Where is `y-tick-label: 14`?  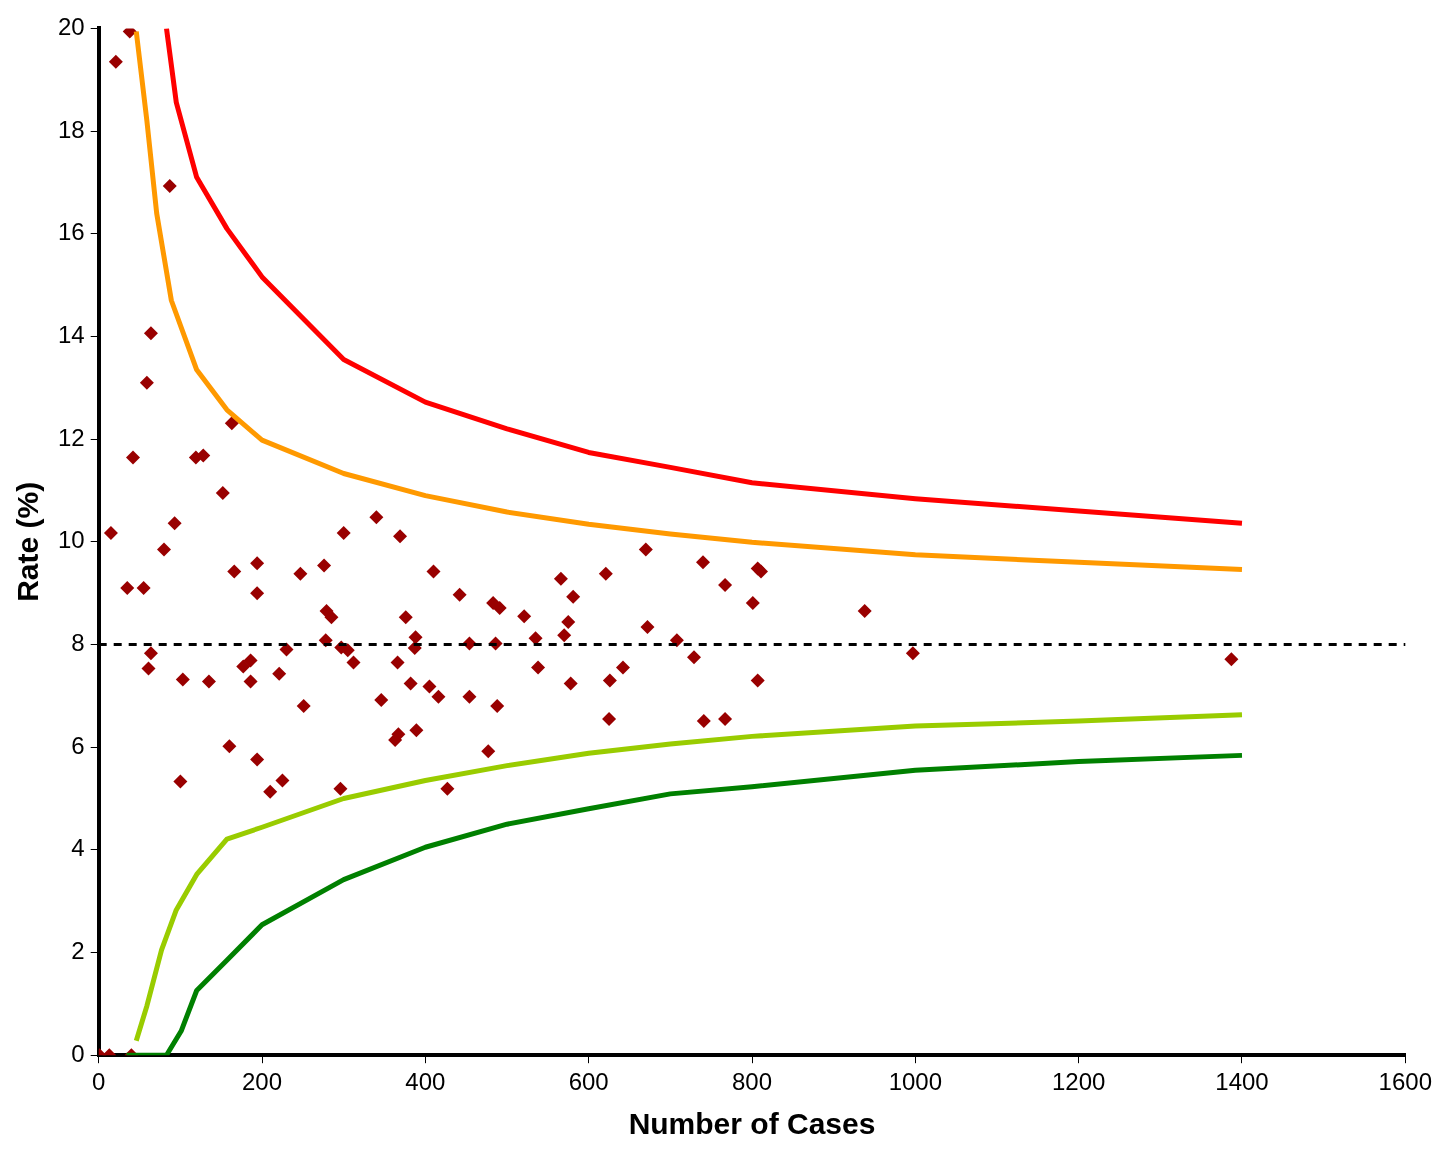
y-tick-label: 14 is located at coordinates (71, 335).